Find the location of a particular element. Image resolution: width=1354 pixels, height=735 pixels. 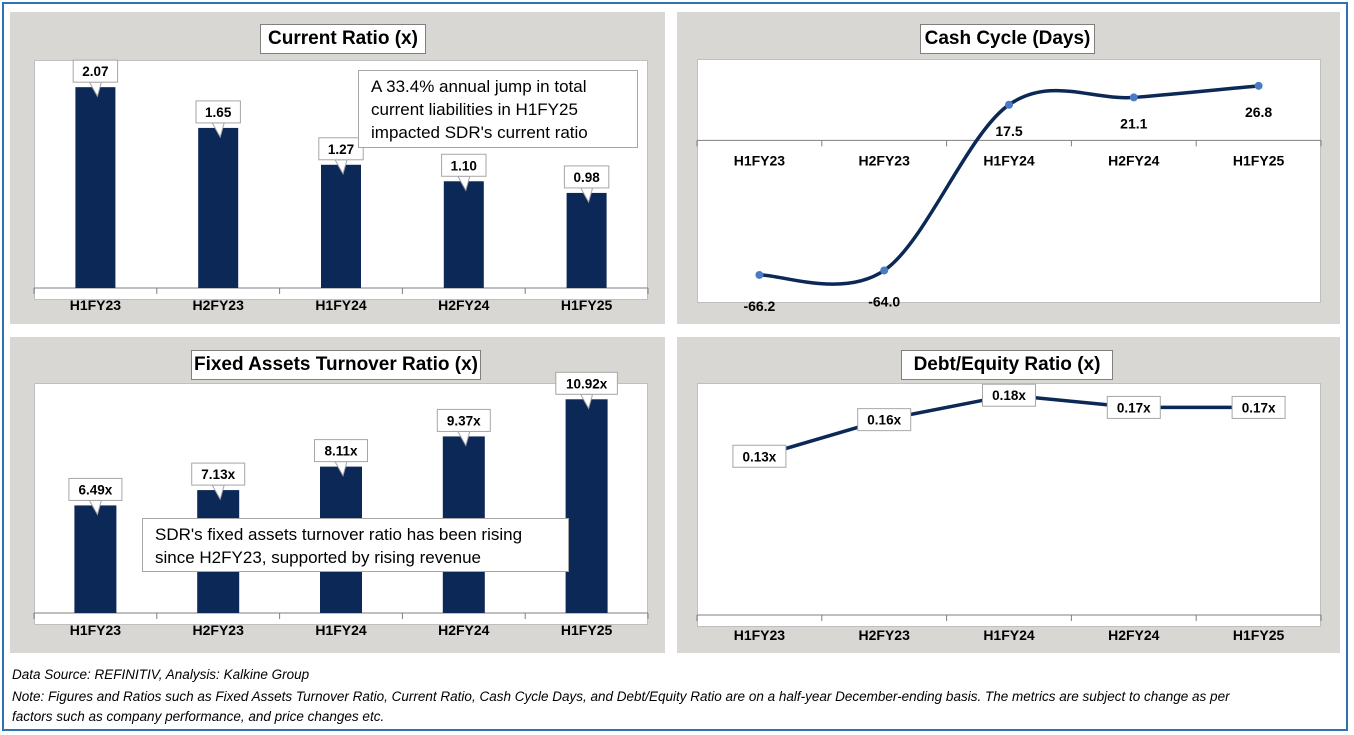

data-label-h1fy25: 26.8 is located at coordinates (1258, 112).